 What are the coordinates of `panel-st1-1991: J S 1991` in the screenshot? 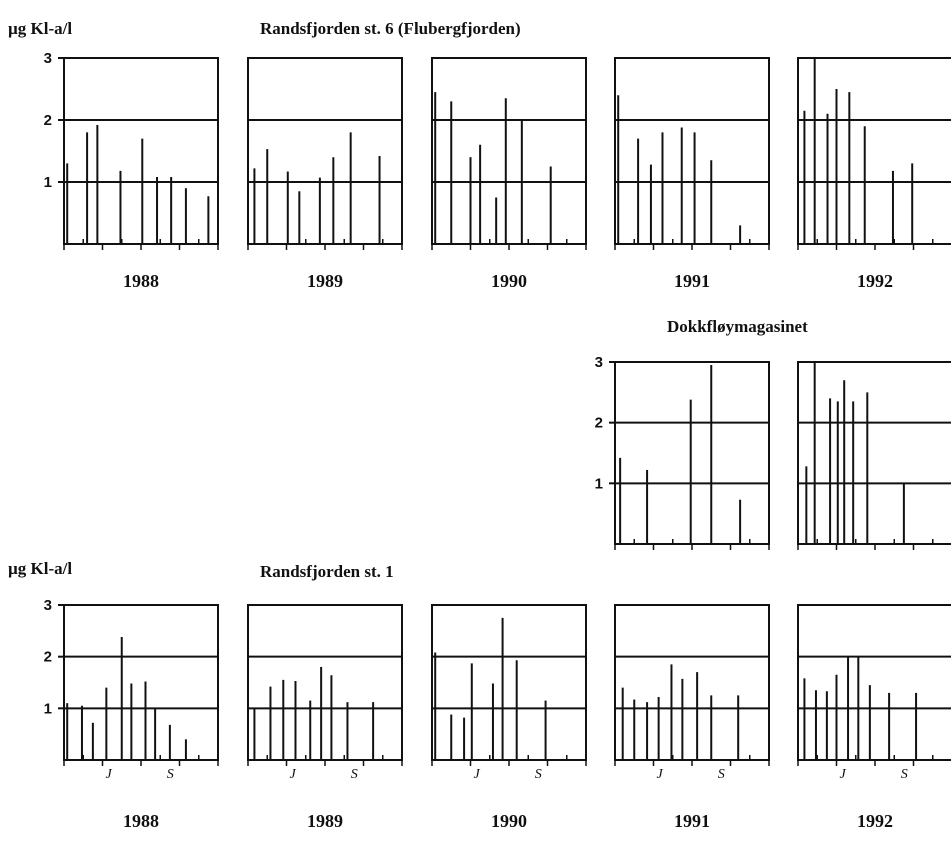 It's located at (692, 717).